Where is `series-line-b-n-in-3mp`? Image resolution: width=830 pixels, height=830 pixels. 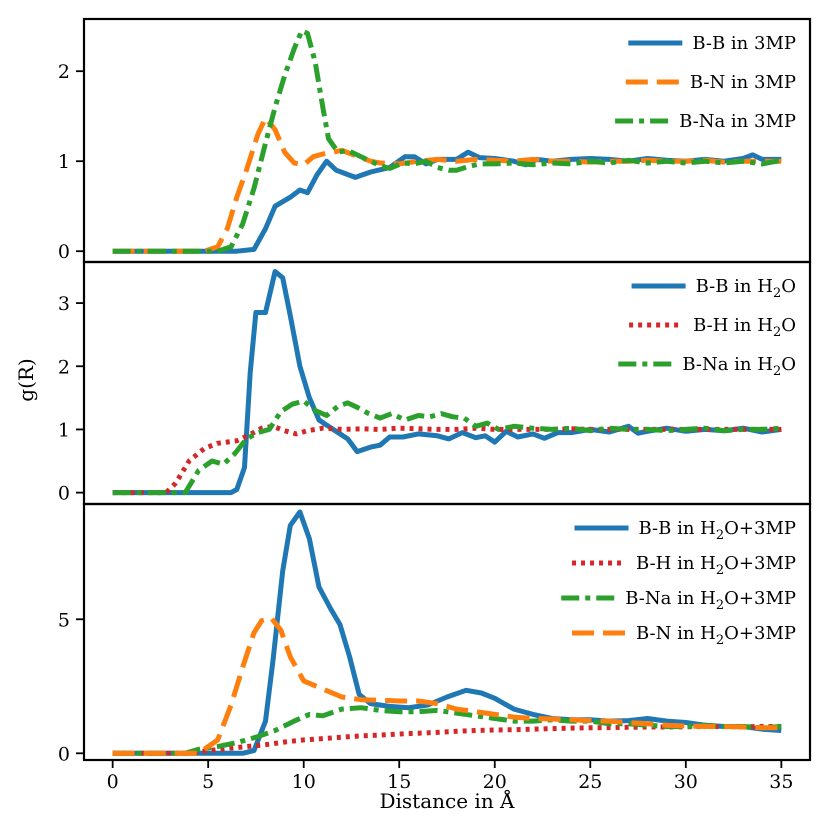 series-line-b-n-in-3mp is located at coordinates (447, 184).